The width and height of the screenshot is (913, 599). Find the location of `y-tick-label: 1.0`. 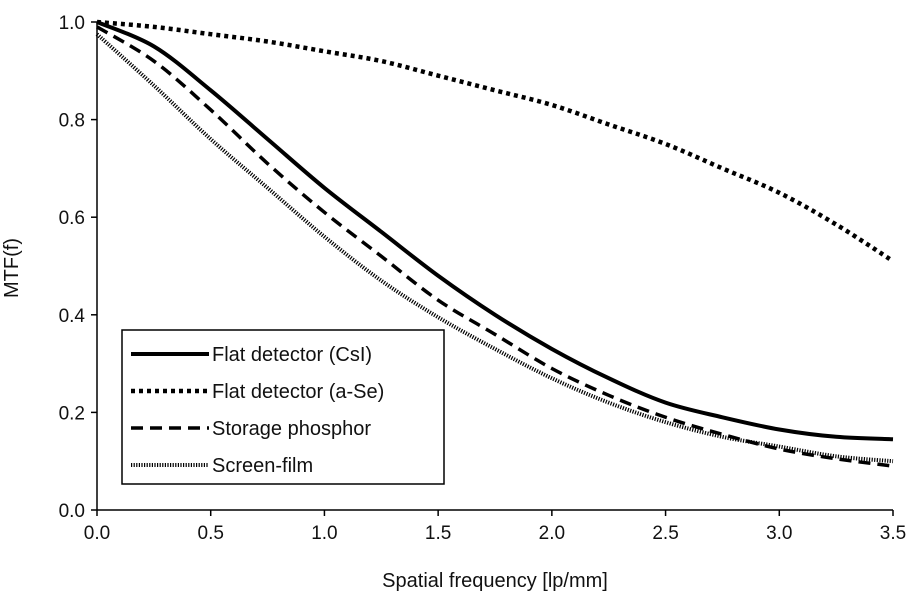

y-tick-label: 1.0 is located at coordinates (72, 23).